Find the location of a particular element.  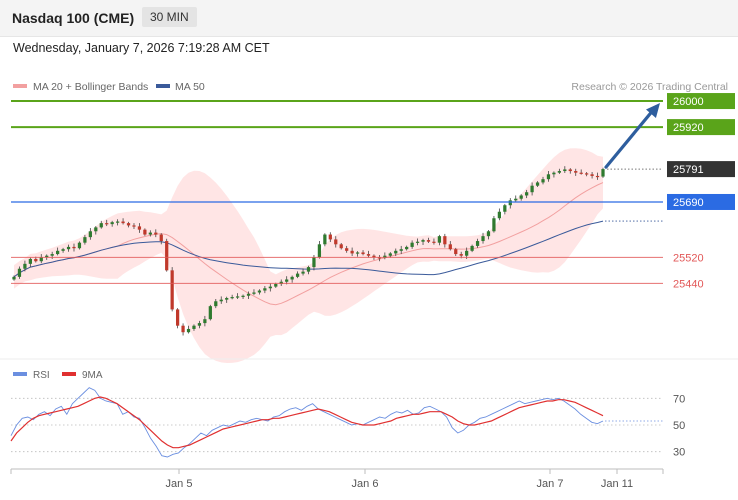

pivot-tag is located at coordinates (701, 201).